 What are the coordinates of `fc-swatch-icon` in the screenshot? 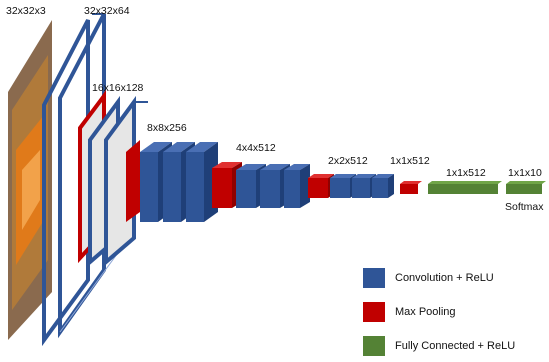 It's located at (374, 346).